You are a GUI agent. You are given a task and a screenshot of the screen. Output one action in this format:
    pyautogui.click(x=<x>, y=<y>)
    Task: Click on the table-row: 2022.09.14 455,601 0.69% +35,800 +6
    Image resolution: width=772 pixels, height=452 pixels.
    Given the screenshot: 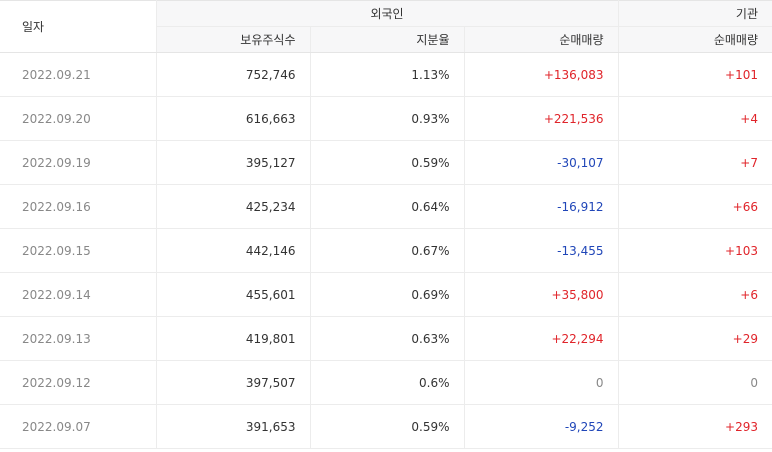 What is the action you would take?
    pyautogui.click(x=386, y=294)
    